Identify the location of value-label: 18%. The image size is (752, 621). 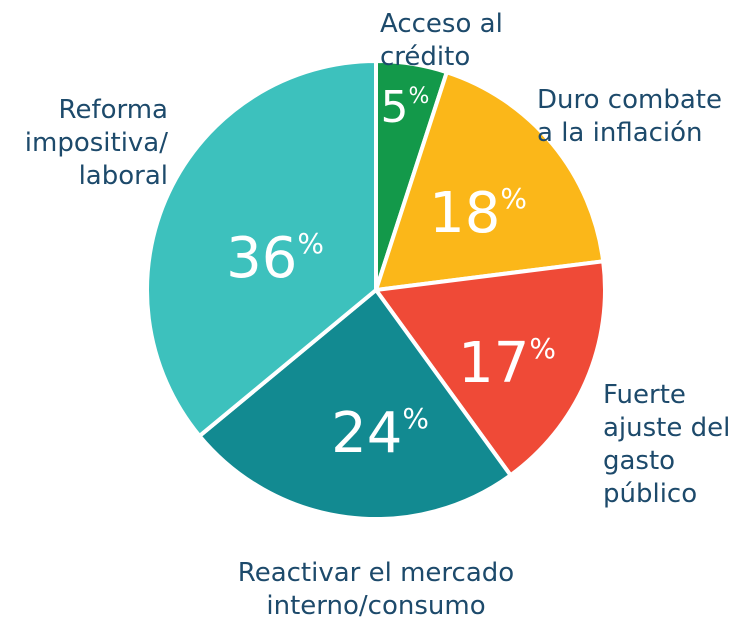
(478, 213).